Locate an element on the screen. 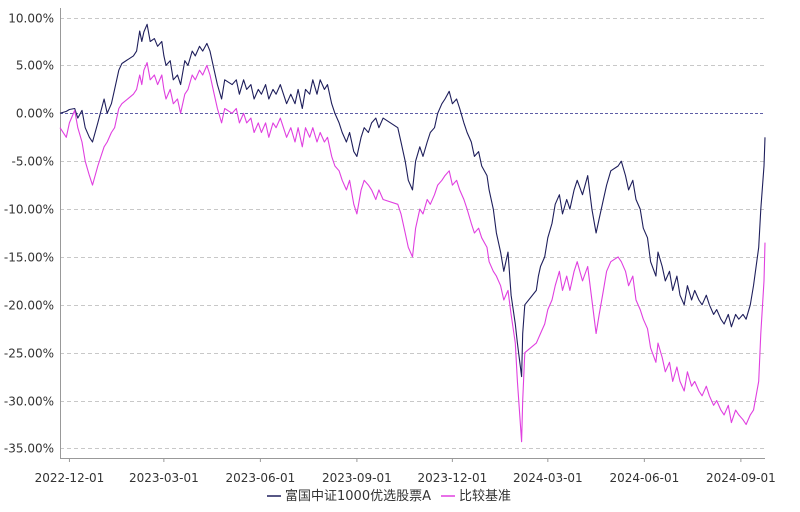 The width and height of the screenshot is (800, 512). x-tick-label: 2023-03-01 is located at coordinates (164, 478).